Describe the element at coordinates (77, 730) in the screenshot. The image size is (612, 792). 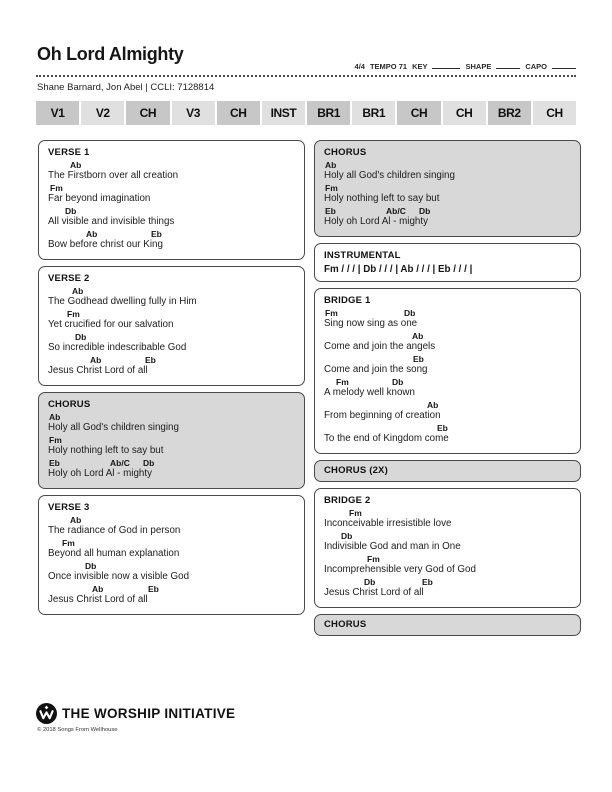
I see `copyright-text: © 2018 Songs From Wellhouse` at that location.